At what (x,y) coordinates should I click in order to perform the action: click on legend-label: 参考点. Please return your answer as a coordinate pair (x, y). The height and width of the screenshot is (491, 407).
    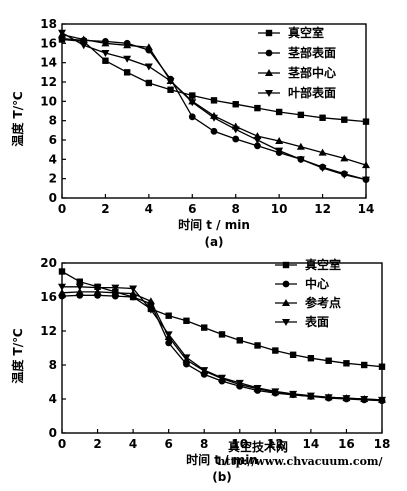
    Looking at the image, I should click on (323, 302).